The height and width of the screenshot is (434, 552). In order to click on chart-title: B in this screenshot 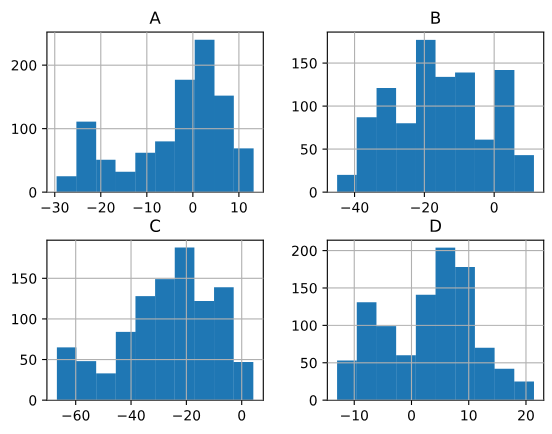, I will do `click(435, 18)`.